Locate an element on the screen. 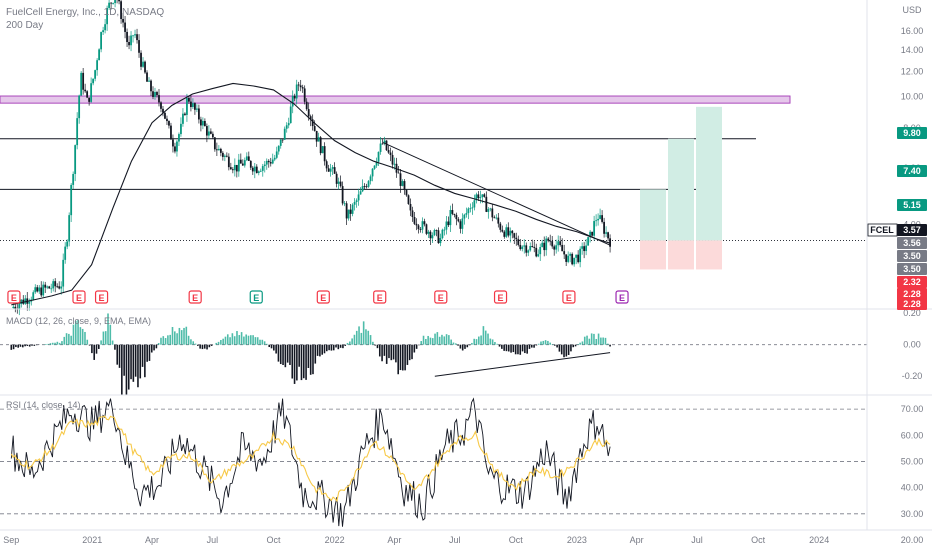 The width and height of the screenshot is (932, 550). rsi-tick-label: 60.00 is located at coordinates (912, 435).